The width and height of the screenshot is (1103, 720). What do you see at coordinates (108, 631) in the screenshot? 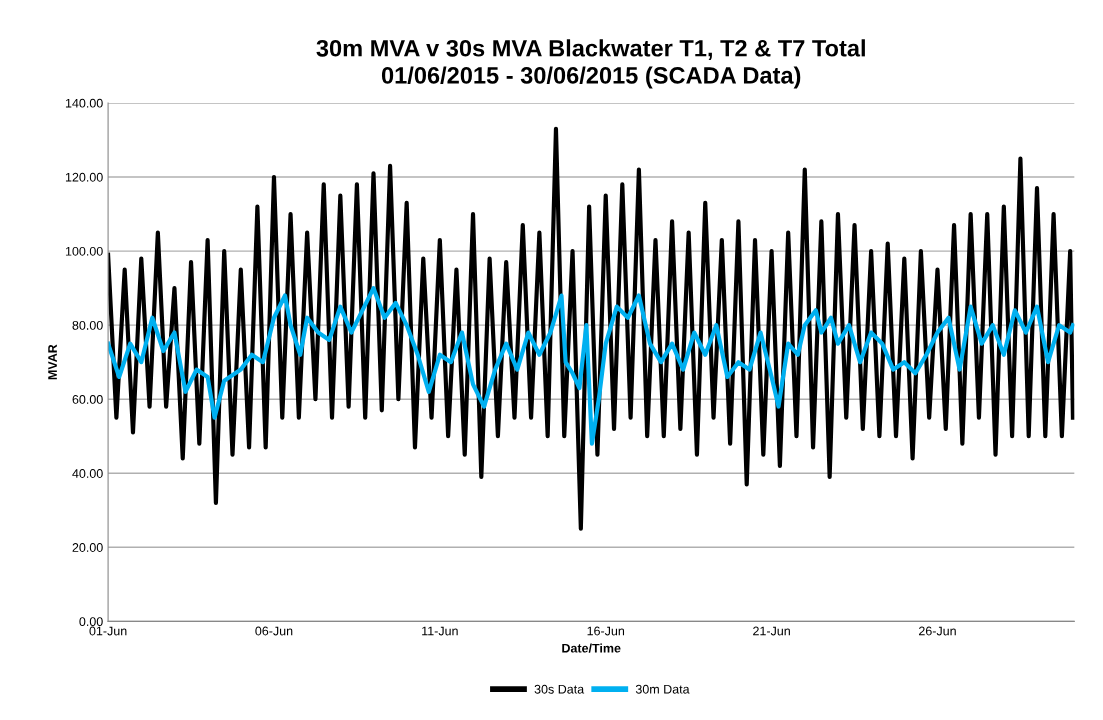
I see `x-tick-label: 01-Jun` at bounding box center [108, 631].